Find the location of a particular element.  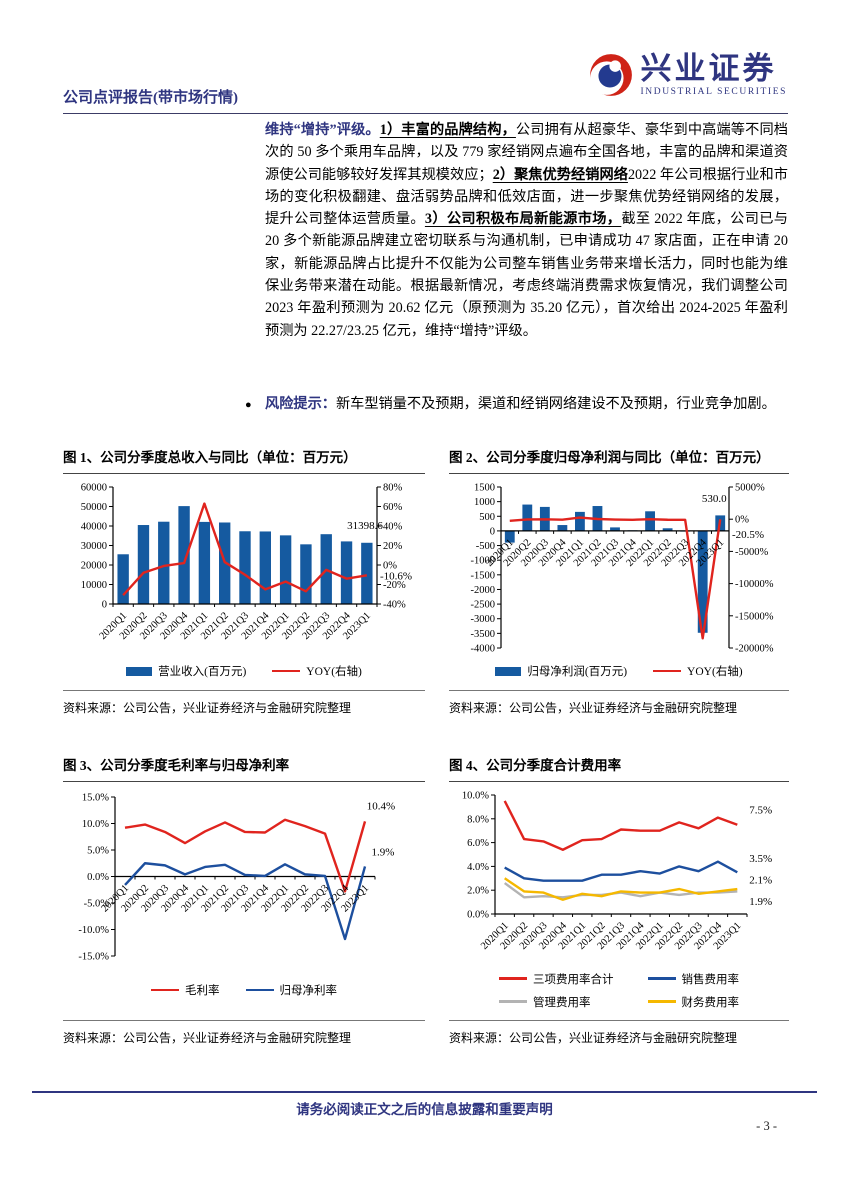

svg-text: -500 is located at coordinates (485, 546).